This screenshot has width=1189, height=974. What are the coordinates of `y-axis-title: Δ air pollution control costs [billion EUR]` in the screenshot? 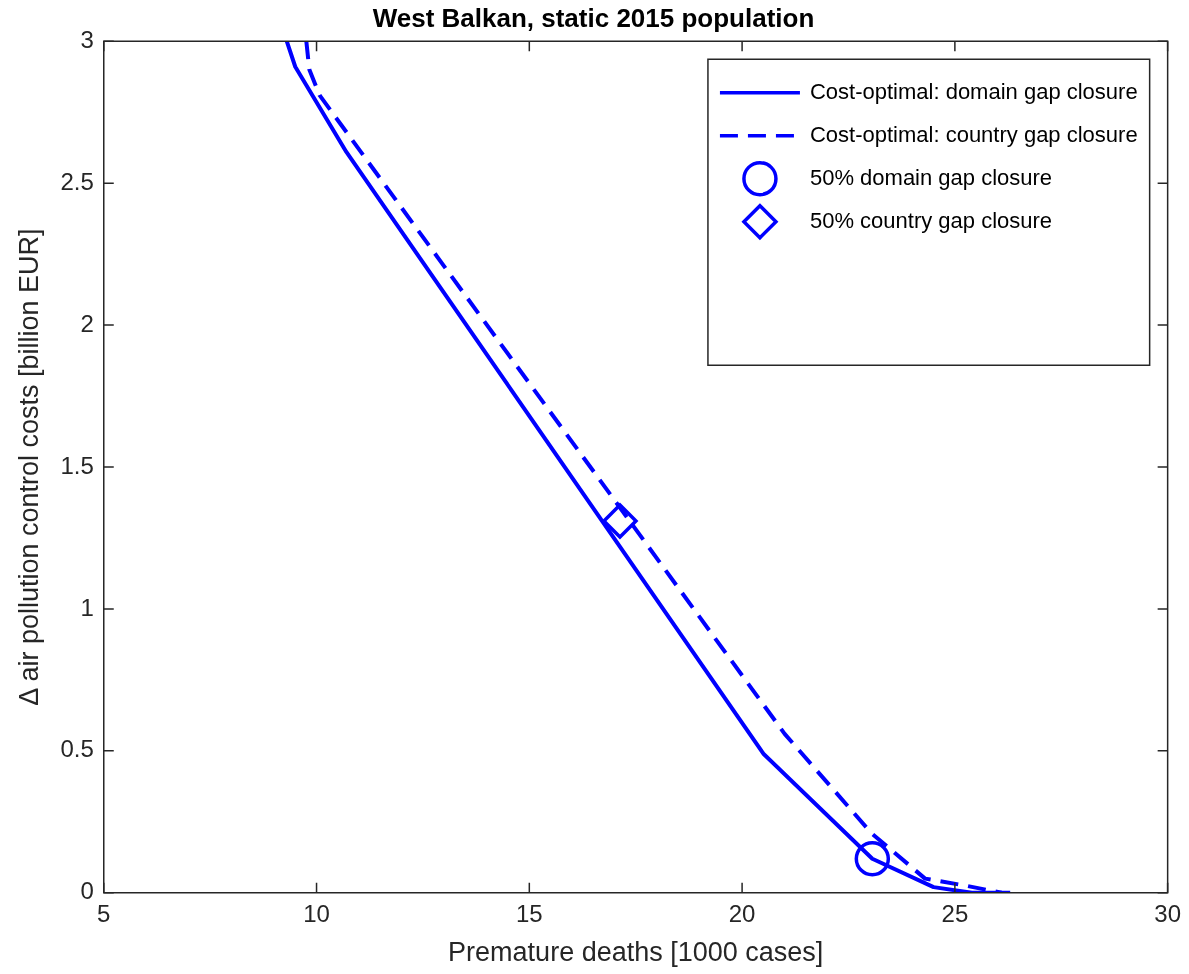 It's located at (28, 467).